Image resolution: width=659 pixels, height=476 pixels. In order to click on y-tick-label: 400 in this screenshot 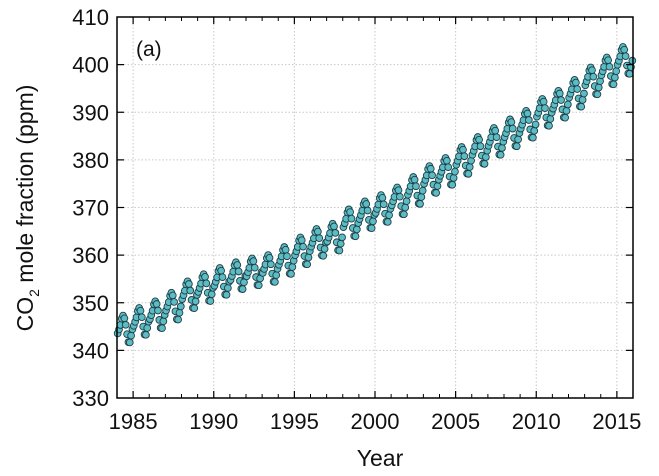, I will do `click(90, 65)`.